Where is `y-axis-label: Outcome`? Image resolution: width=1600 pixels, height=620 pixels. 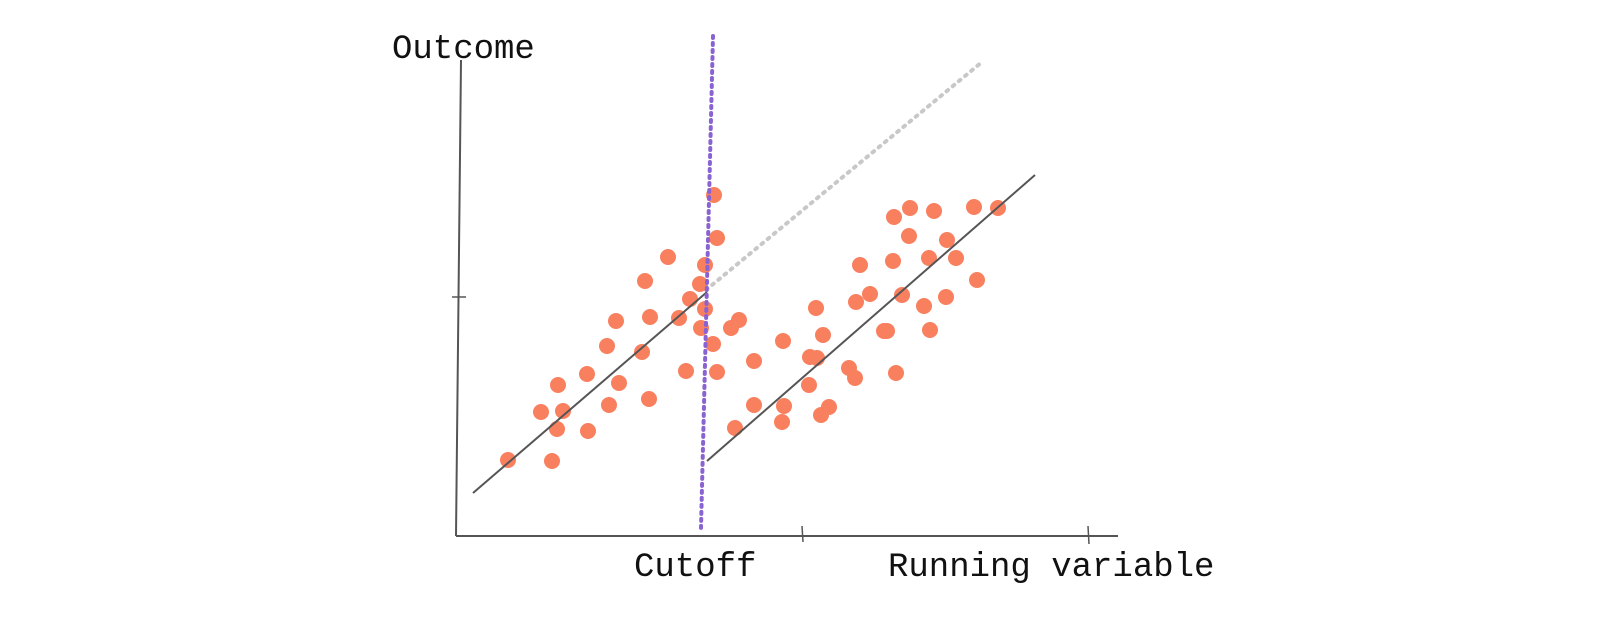
y-axis-label: Outcome is located at coordinates (463, 50).